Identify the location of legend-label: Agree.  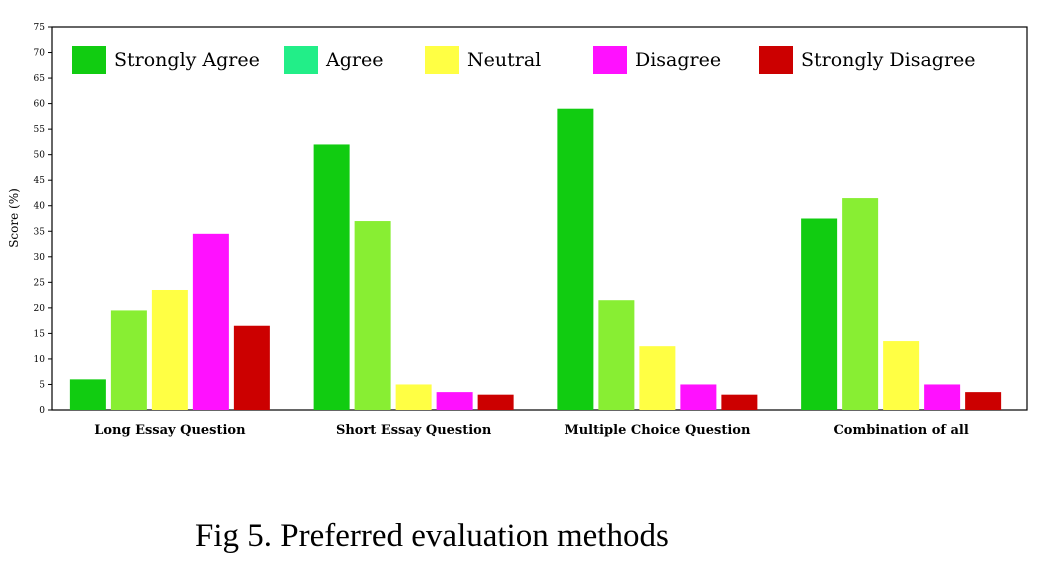
(354, 60).